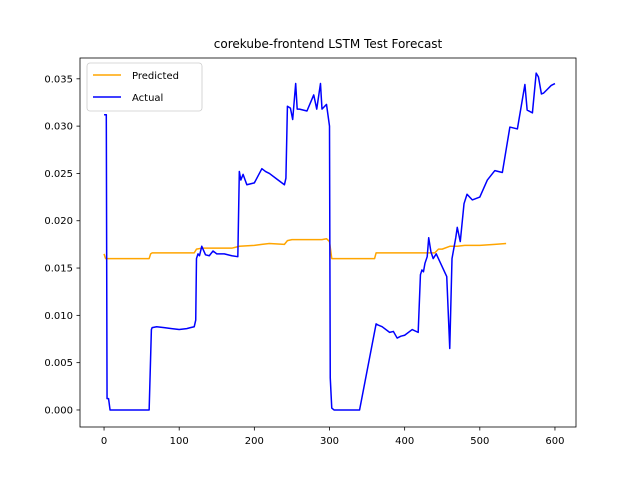 This screenshot has width=640, height=480. I want to click on x-tick-label: 300, so click(329, 441).